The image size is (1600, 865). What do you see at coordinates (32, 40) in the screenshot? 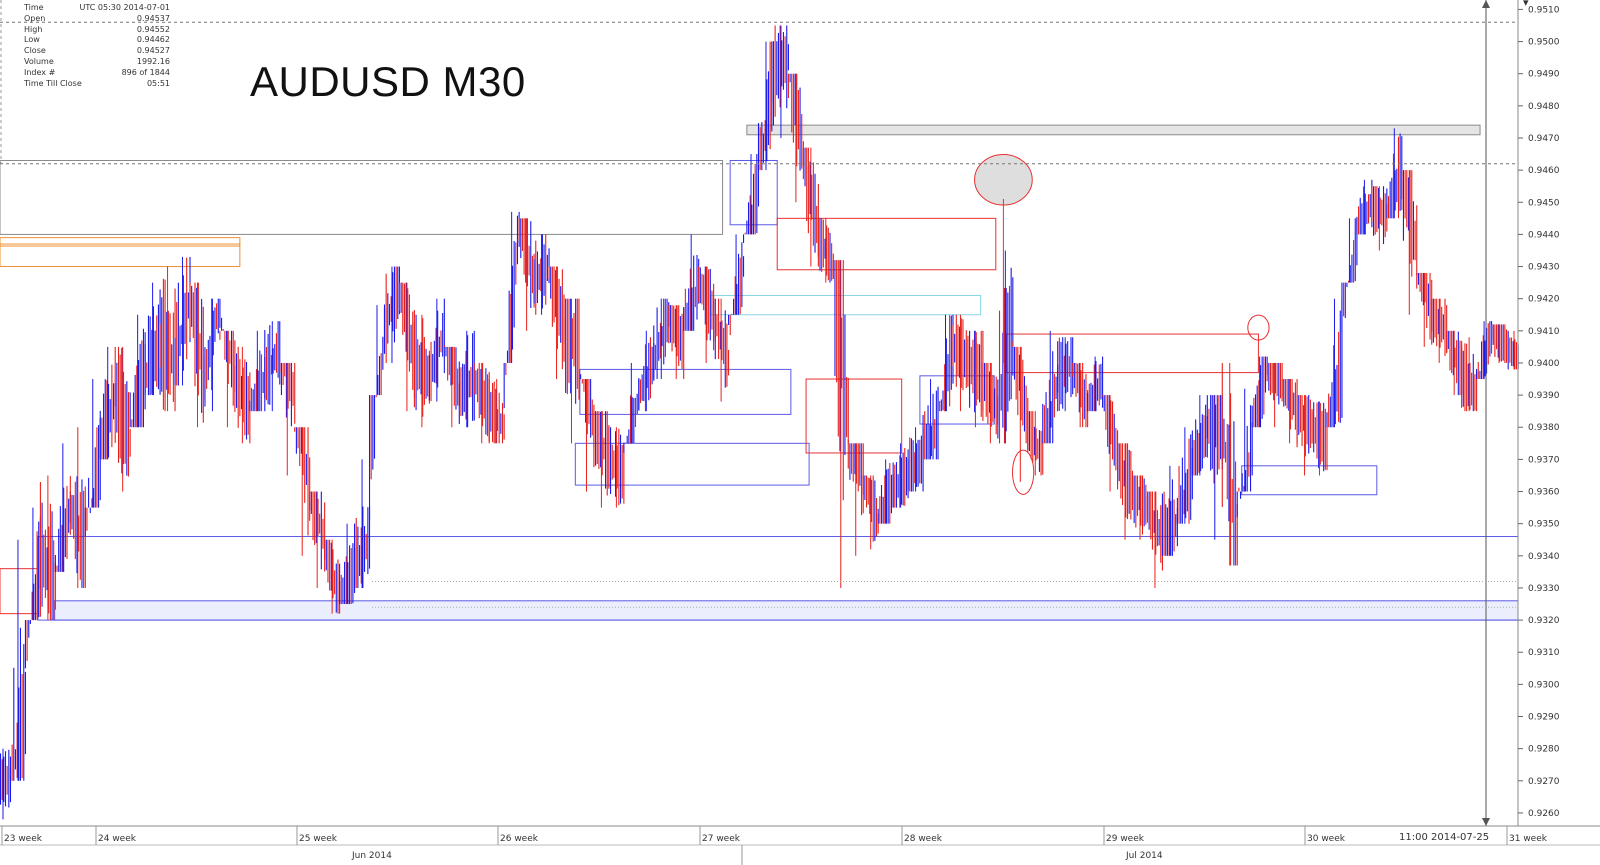
I see `info-label: Low` at bounding box center [32, 40].